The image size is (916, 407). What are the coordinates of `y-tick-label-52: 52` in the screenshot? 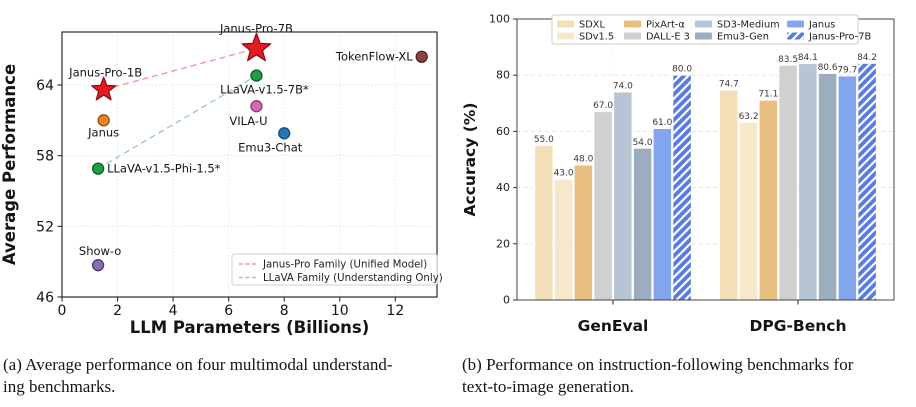 It's located at (45, 227).